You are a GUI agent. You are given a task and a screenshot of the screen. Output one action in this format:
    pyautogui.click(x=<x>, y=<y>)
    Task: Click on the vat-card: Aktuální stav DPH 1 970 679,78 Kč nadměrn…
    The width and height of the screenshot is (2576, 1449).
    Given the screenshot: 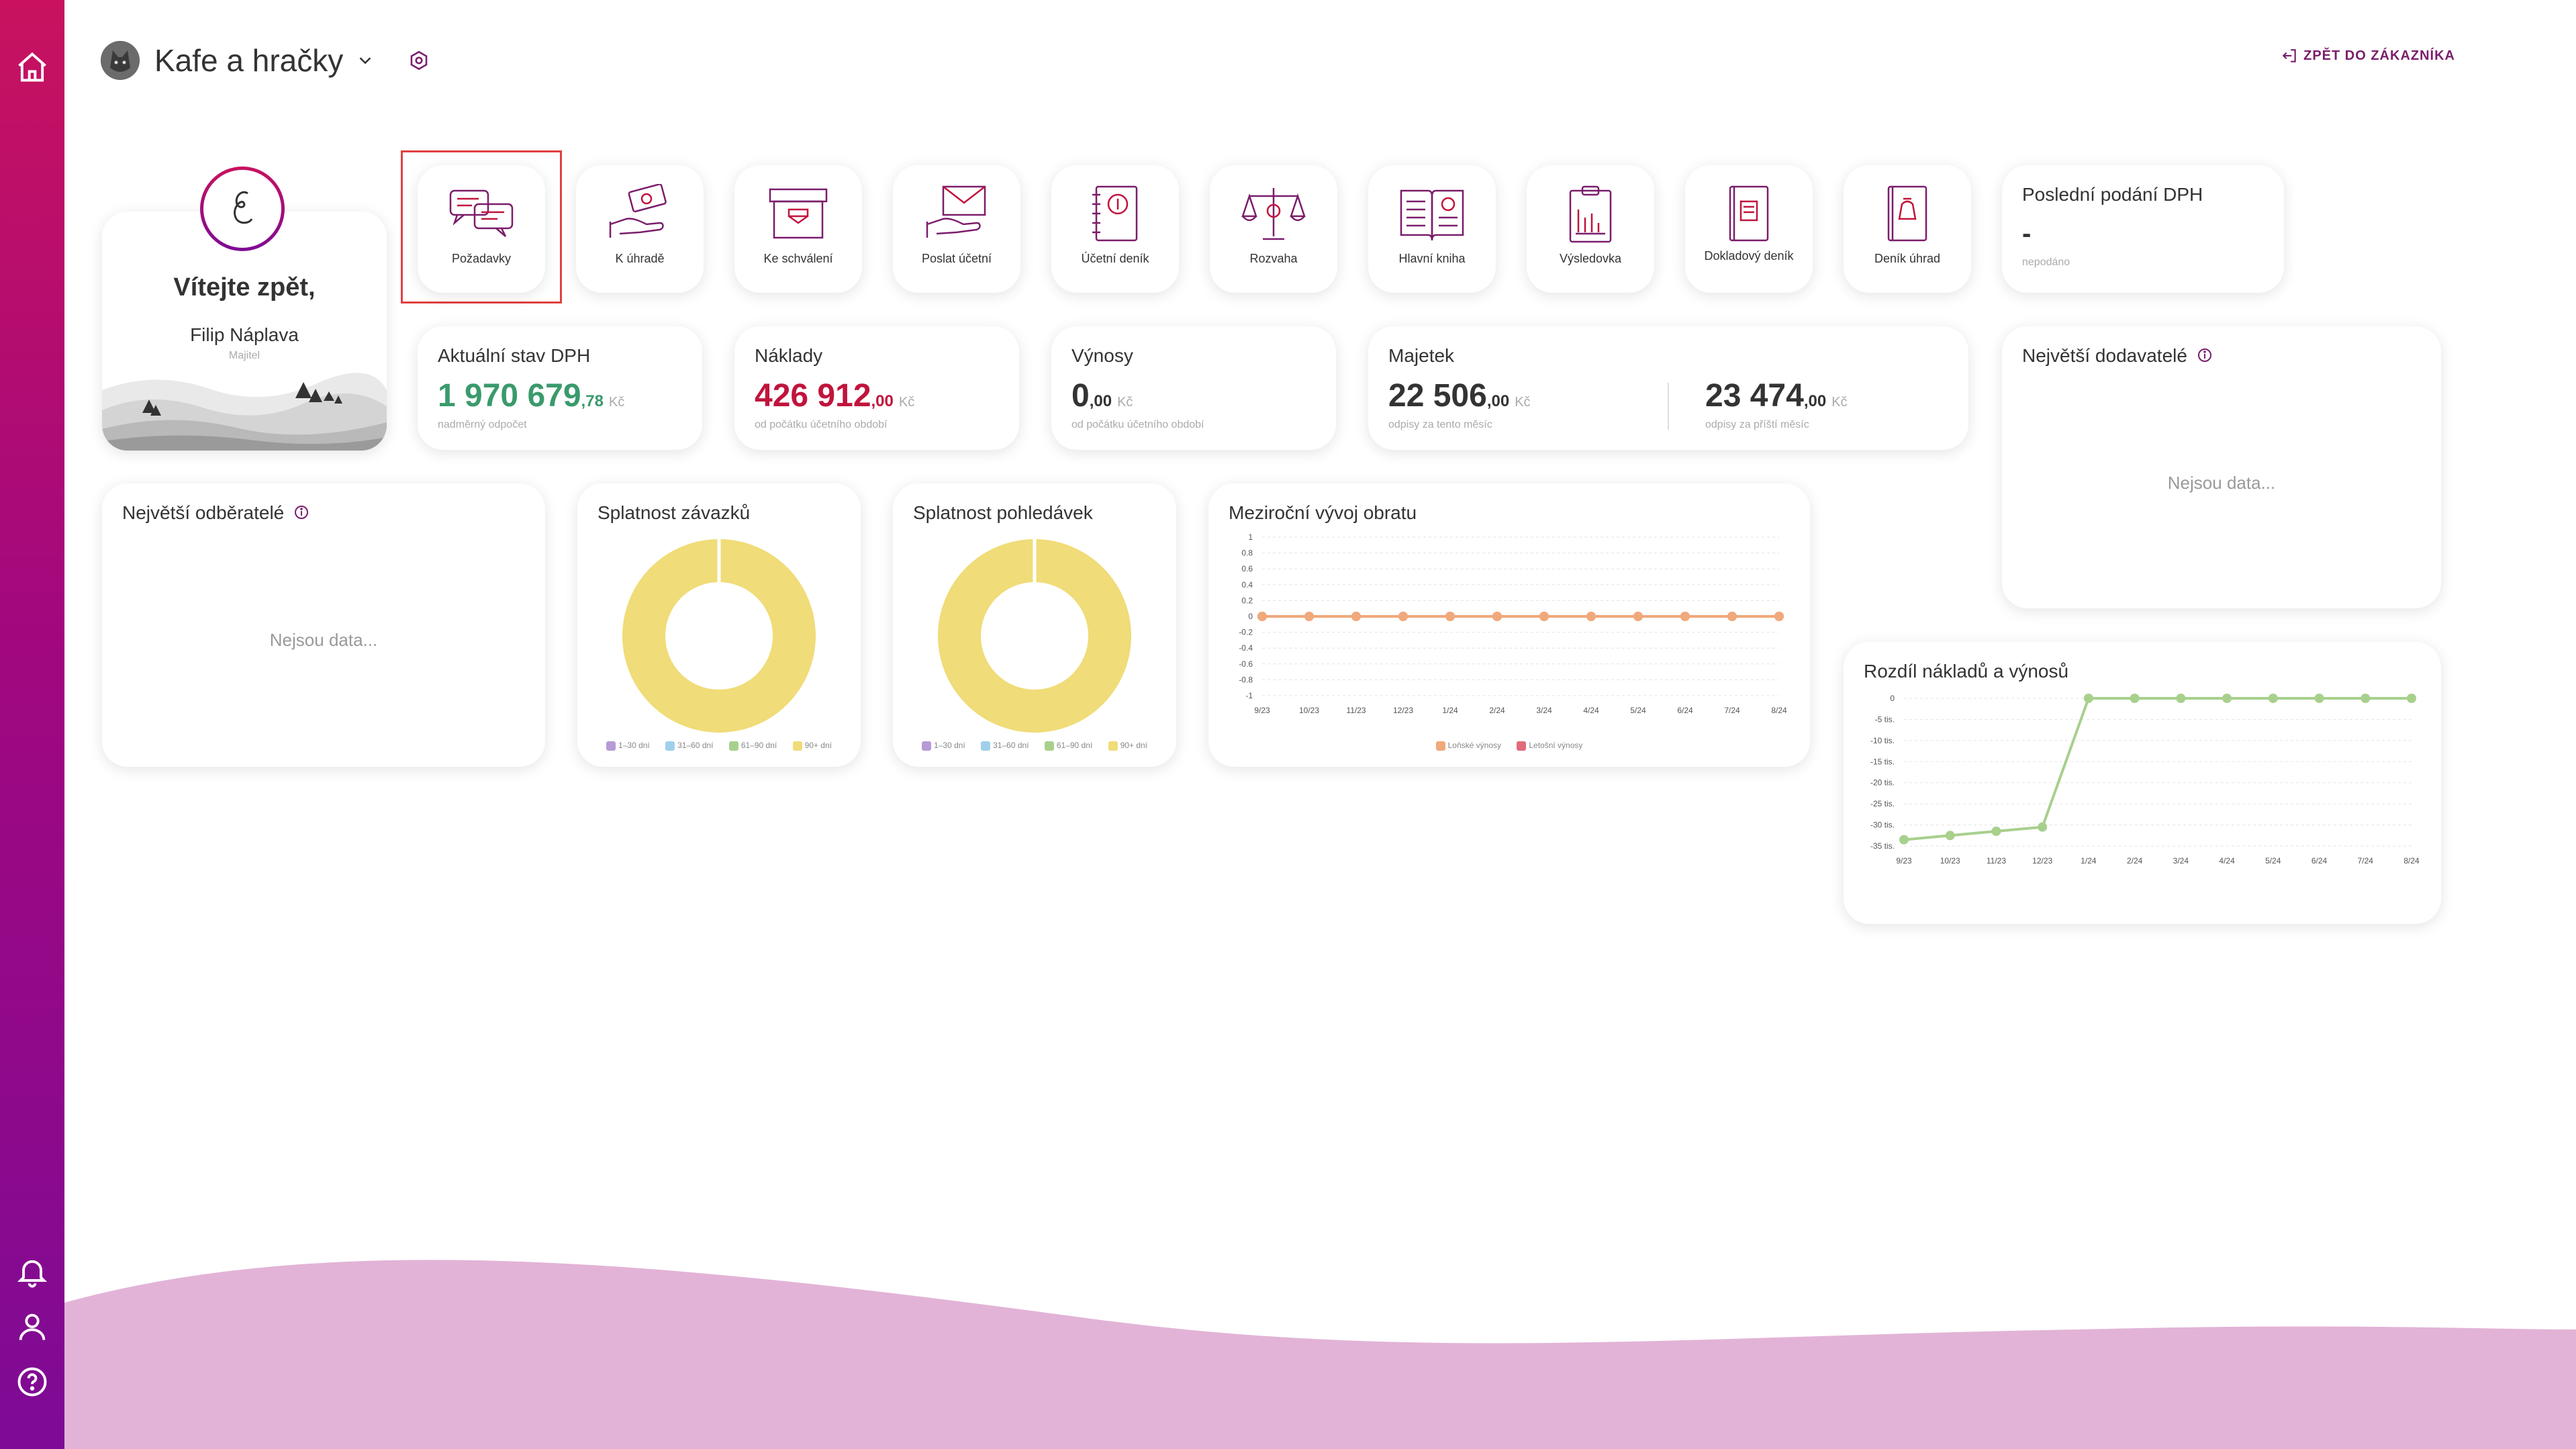 What is the action you would take?
    pyautogui.click(x=560, y=388)
    